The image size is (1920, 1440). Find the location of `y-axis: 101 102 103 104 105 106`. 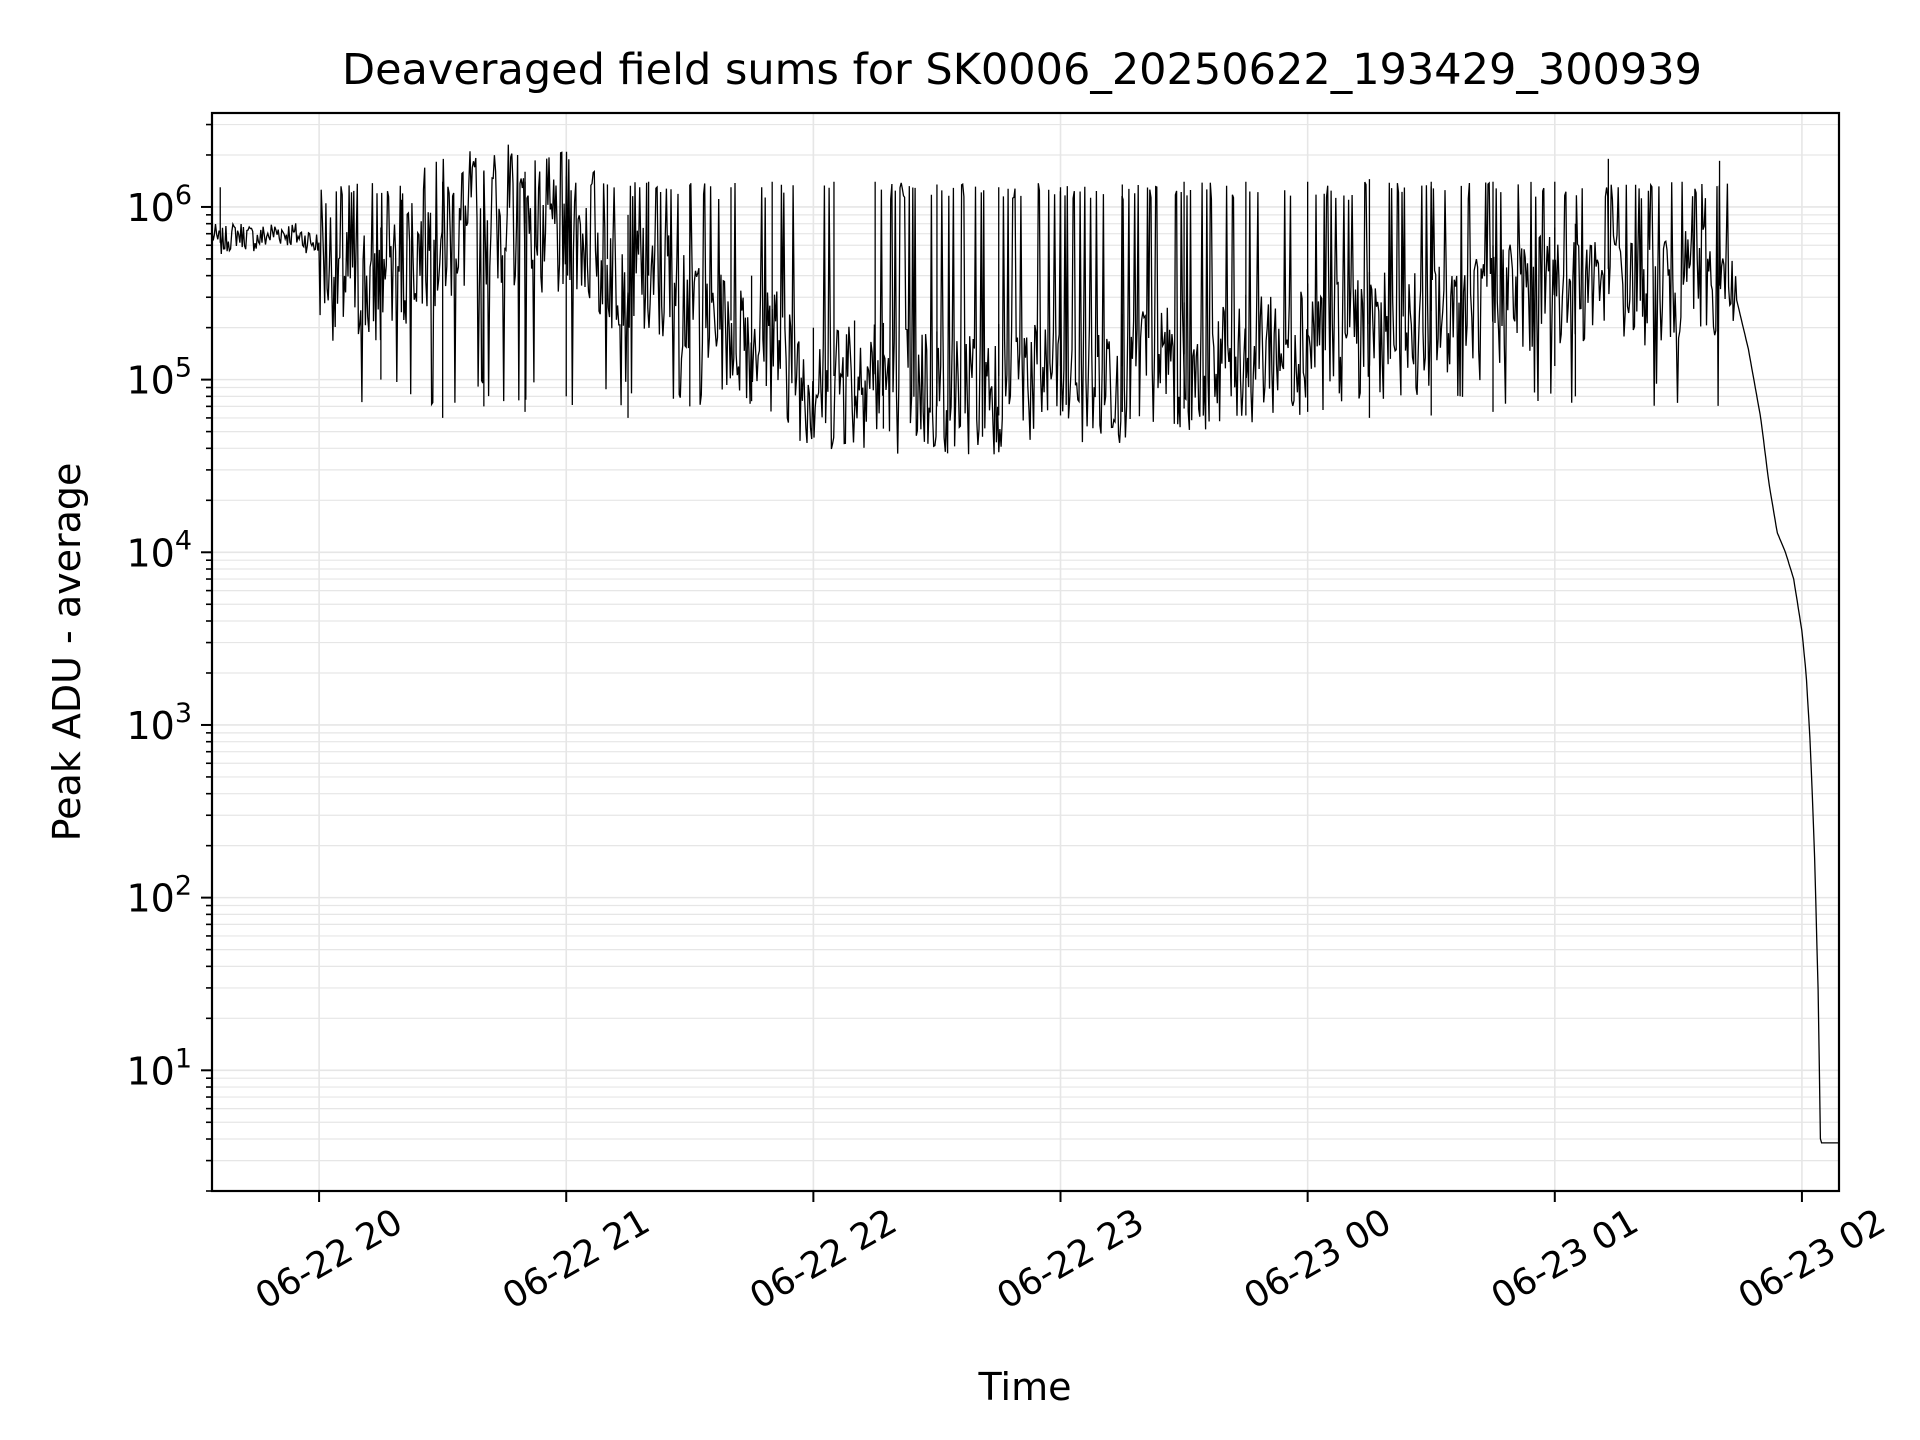

y-axis: 101 102 103 104 105 106 is located at coordinates (169, 657).